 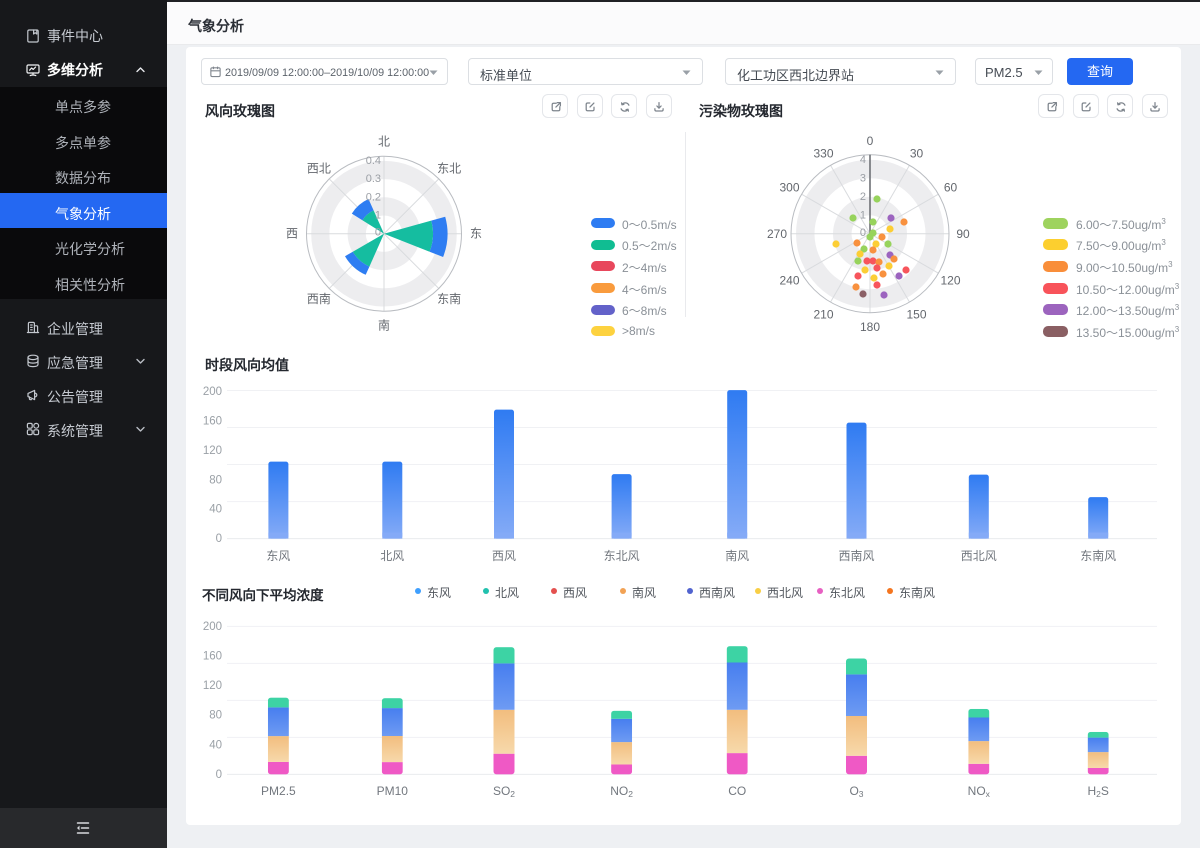 I want to click on svg-text: 西风, so click(x=504, y=556).